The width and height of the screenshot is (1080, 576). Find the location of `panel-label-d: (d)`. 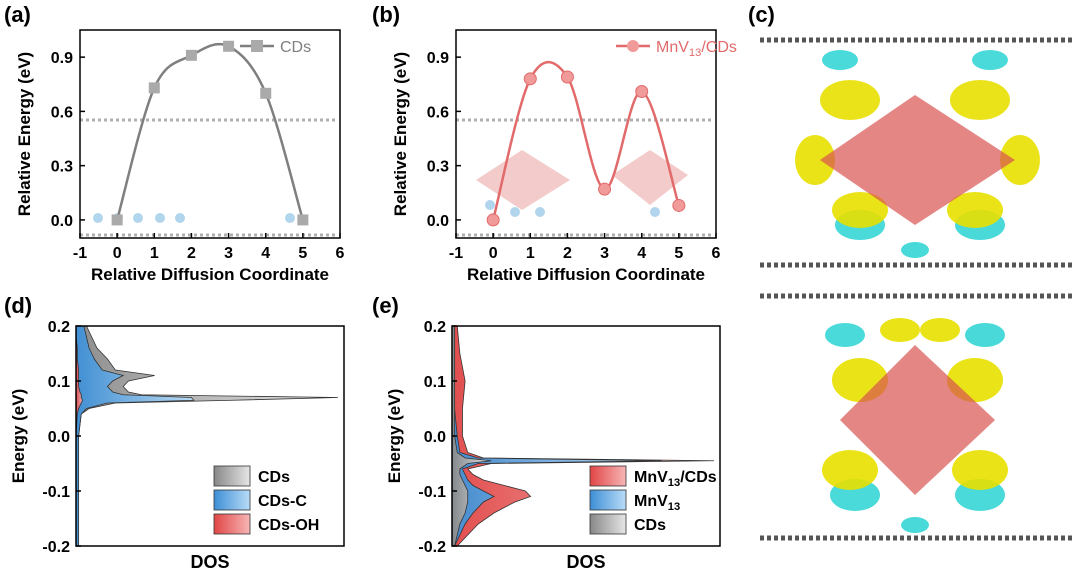

panel-label-d: (d) is located at coordinates (18, 305).